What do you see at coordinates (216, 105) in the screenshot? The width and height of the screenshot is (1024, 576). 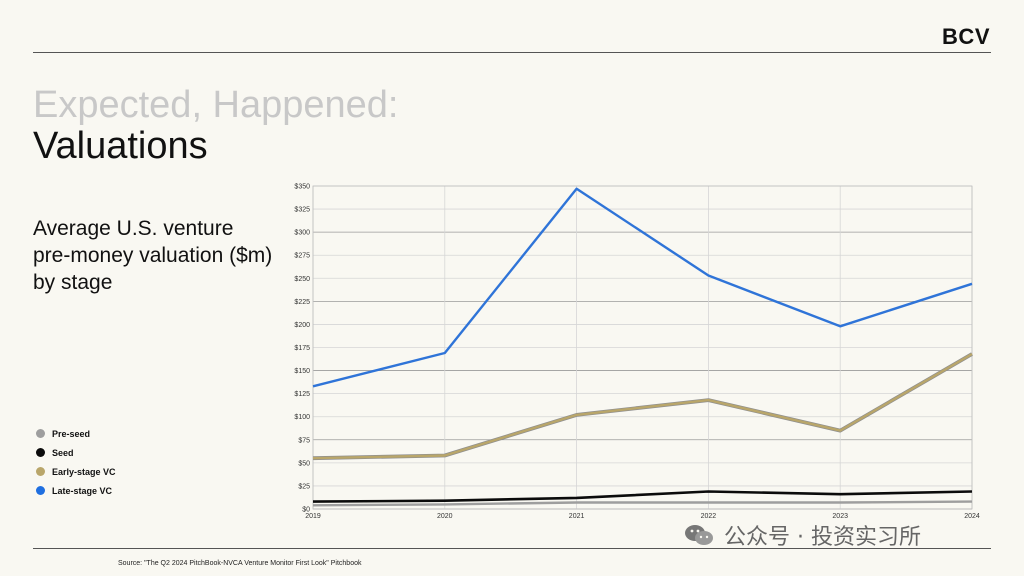 I see `title-line-1: Expected, Happened:` at bounding box center [216, 105].